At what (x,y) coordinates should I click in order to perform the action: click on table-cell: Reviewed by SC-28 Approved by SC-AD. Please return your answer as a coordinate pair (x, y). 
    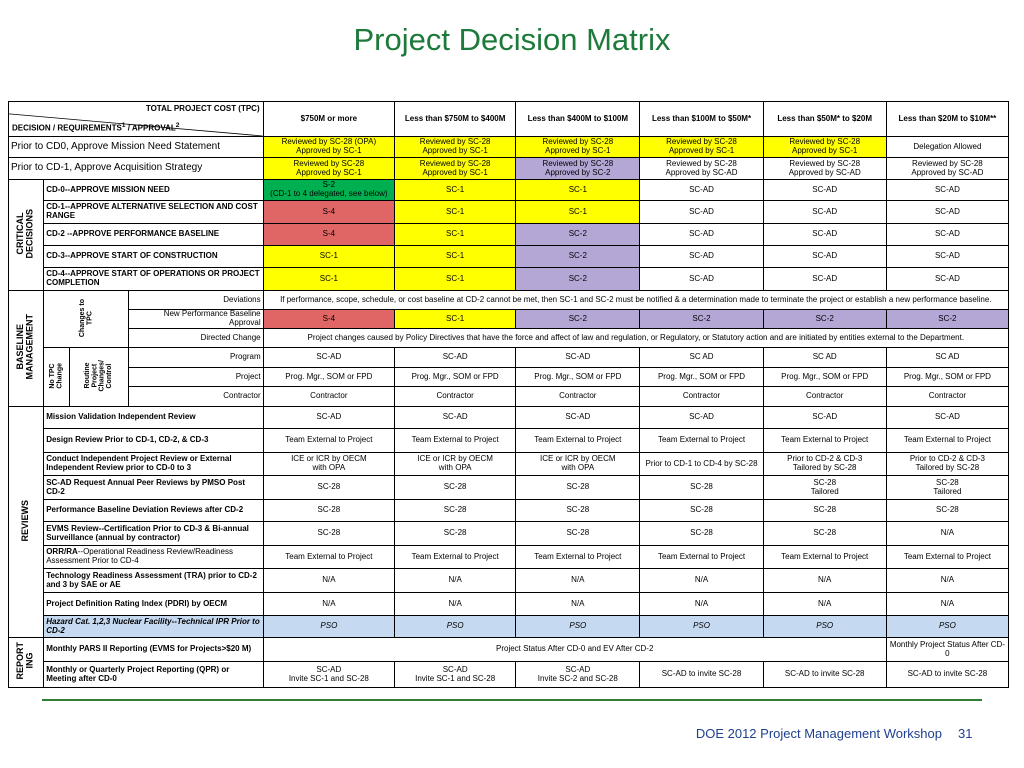
    Looking at the image, I should click on (947, 168).